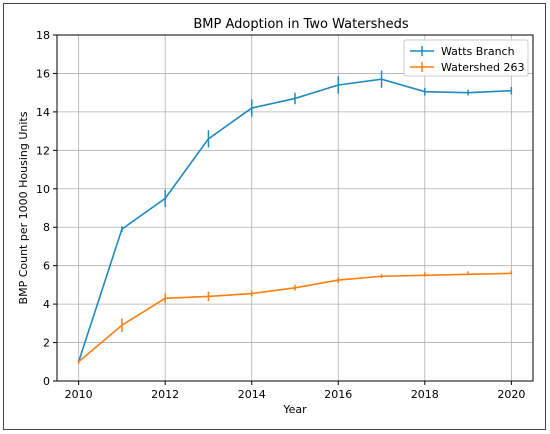 The image size is (550, 434). I want to click on x-tick-label: 2010, so click(79, 394).